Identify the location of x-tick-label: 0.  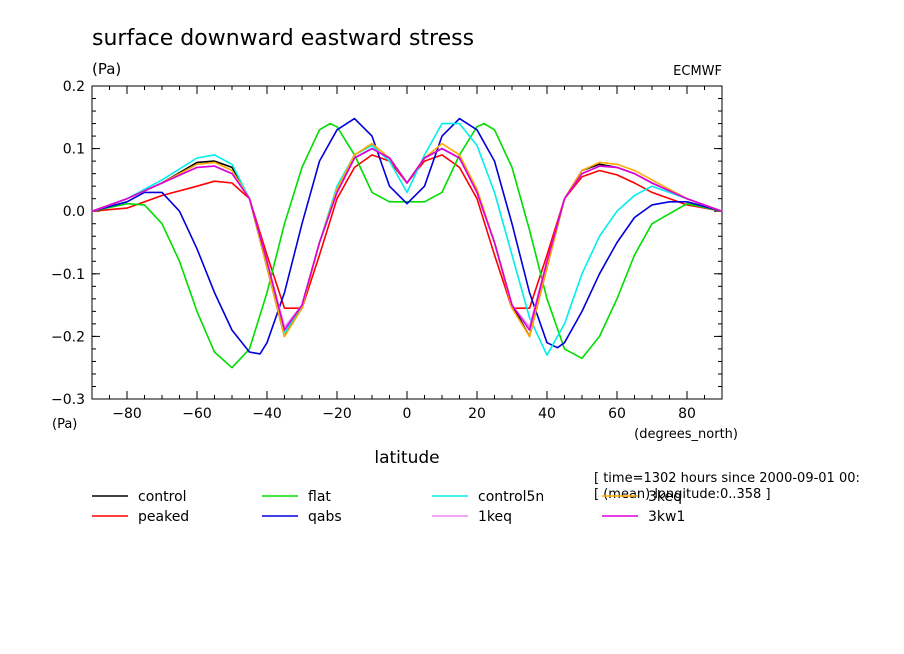
(407, 414).